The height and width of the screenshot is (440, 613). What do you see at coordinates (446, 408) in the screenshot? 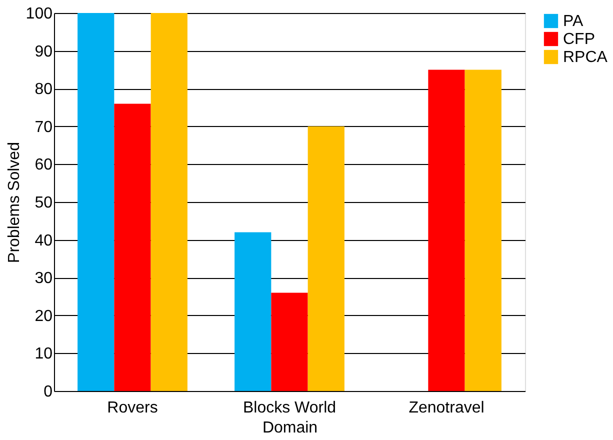
I see `x-tick-label: Zenotravel` at bounding box center [446, 408].